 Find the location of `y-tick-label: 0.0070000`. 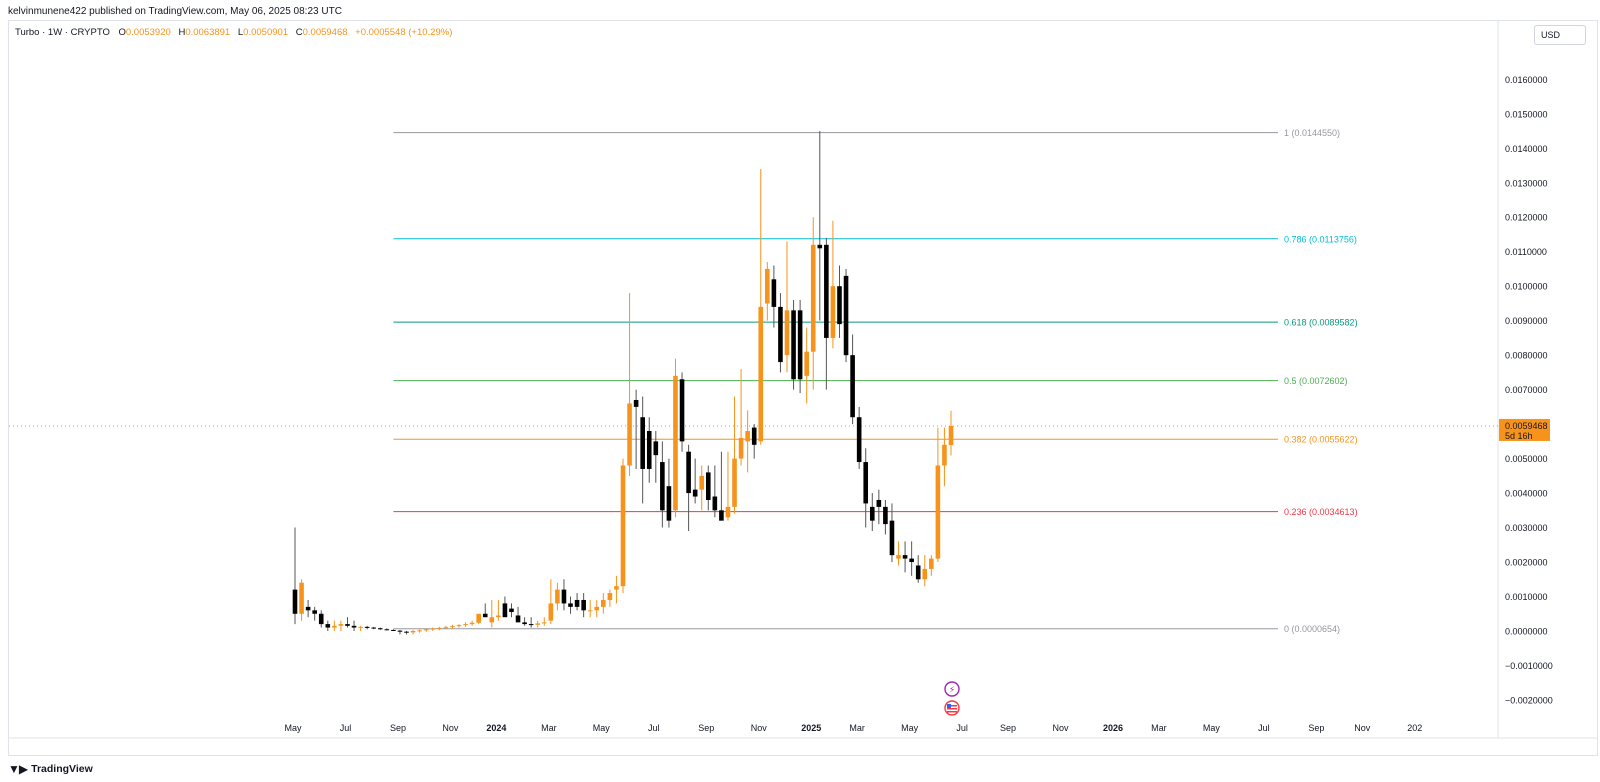

y-tick-label: 0.0070000 is located at coordinates (1526, 390).